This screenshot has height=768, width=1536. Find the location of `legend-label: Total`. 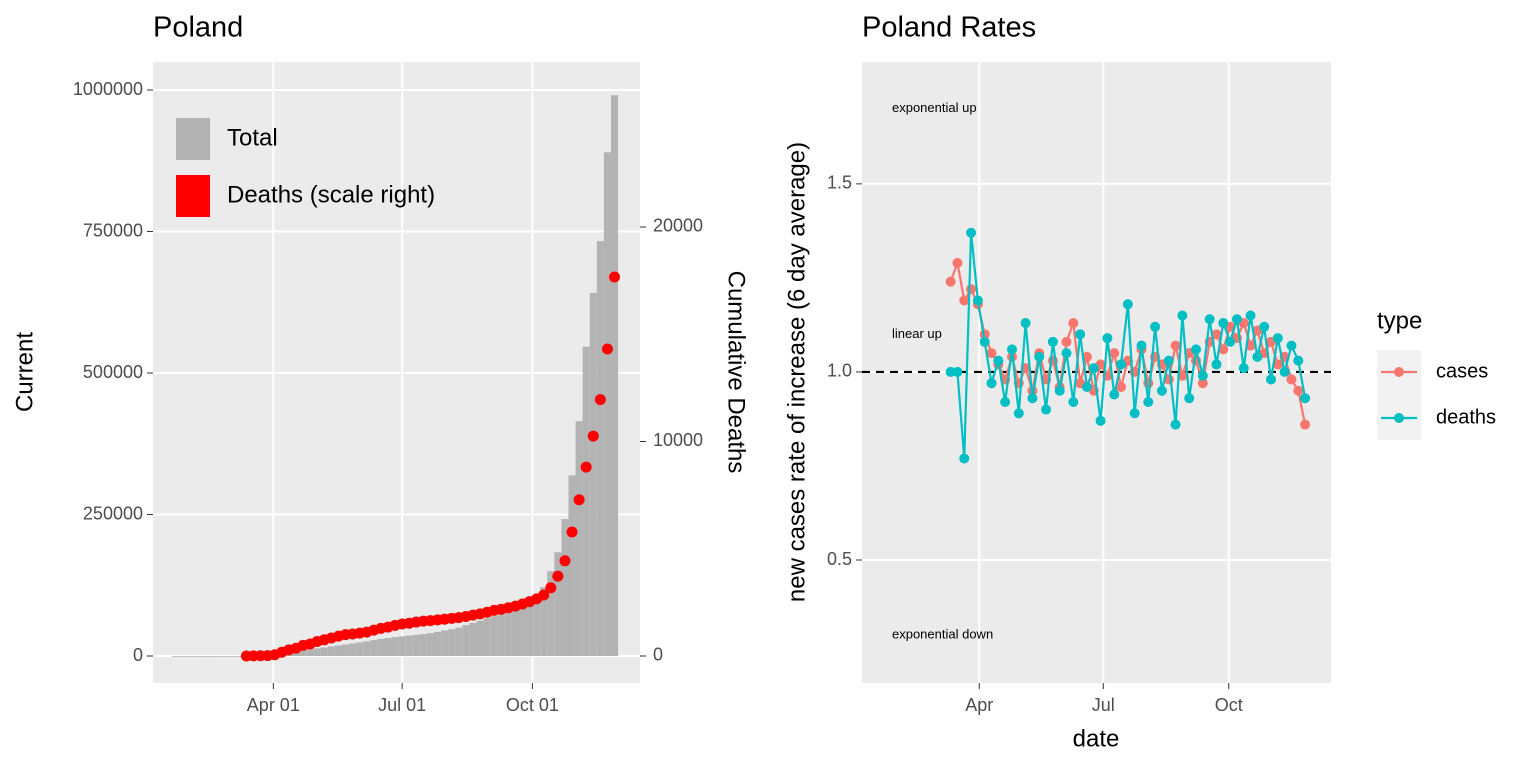

legend-label: Total is located at coordinates (252, 137).